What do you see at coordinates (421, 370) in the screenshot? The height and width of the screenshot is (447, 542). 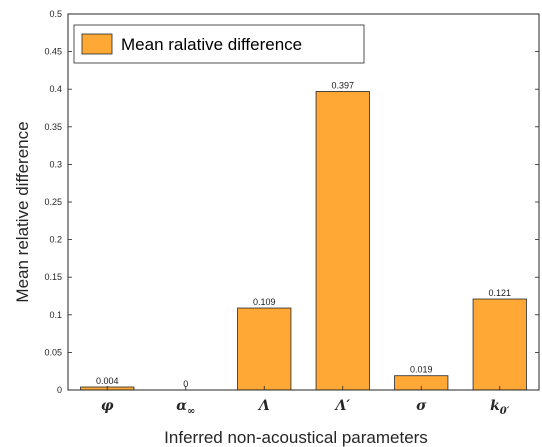 I see `data-label: 0.019` at bounding box center [421, 370].